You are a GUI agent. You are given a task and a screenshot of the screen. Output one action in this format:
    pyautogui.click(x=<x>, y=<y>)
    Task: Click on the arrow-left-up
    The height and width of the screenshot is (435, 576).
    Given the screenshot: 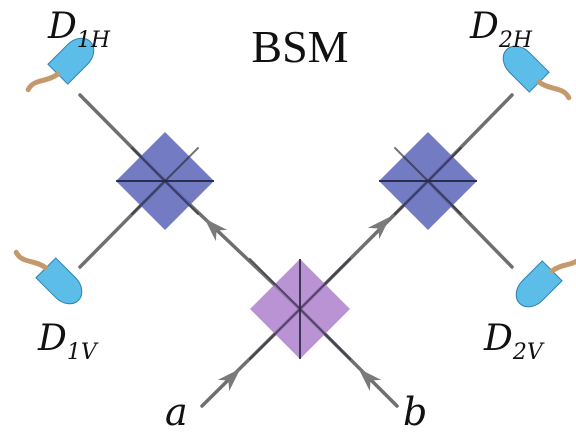 What is the action you would take?
    pyautogui.click(x=216, y=230)
    